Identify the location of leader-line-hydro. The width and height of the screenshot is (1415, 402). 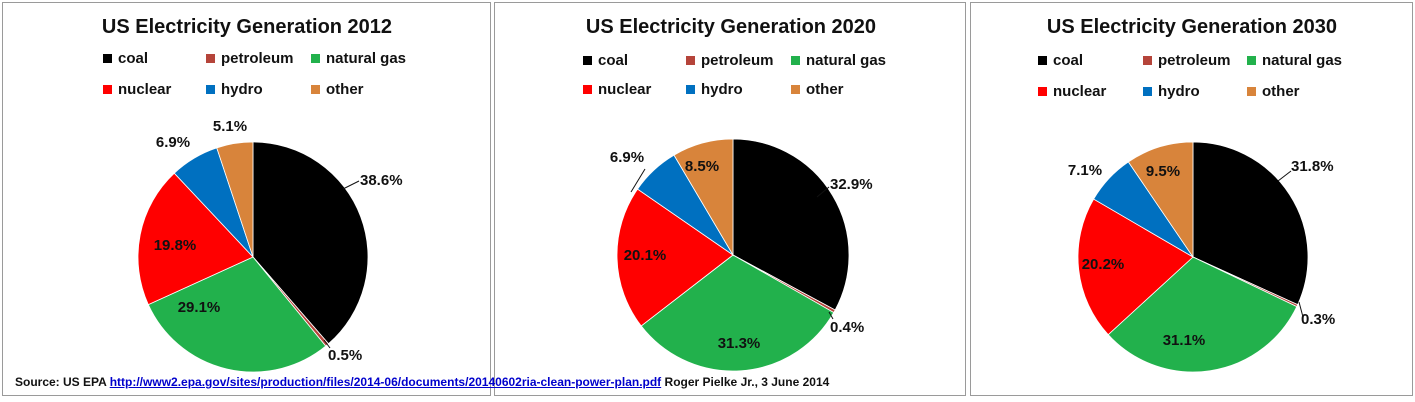
(638, 180).